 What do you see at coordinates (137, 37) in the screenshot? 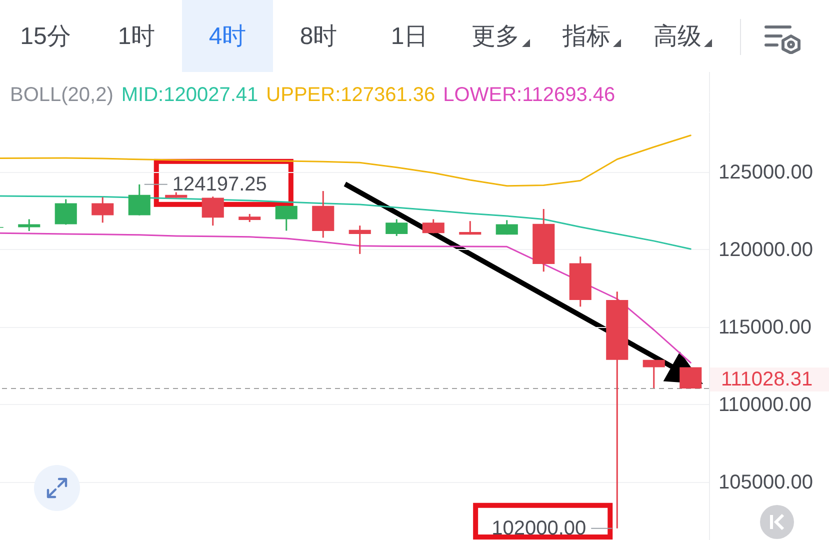
I see `text: 1时` at bounding box center [137, 37].